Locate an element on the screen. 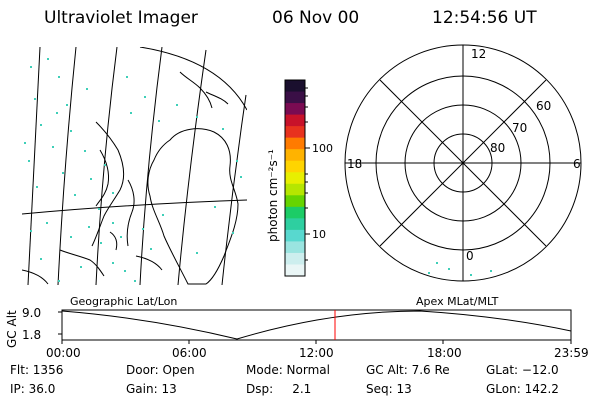  instrument-title: Ultraviolet Imager is located at coordinates (121, 18).